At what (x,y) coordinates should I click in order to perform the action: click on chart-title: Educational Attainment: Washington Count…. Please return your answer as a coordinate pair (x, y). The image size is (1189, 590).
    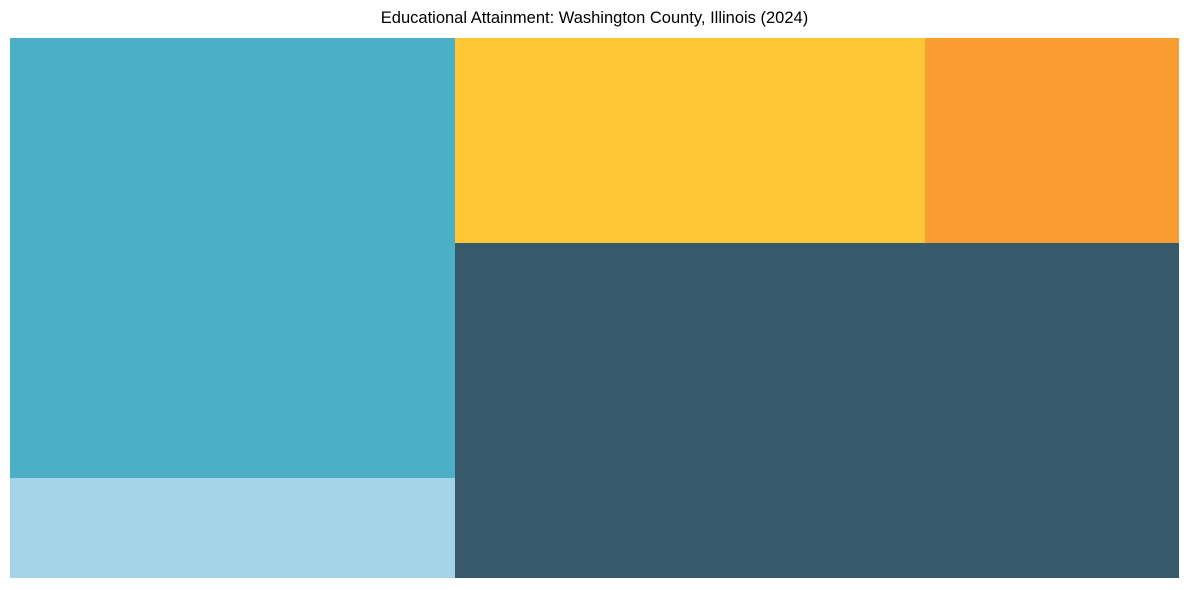
    Looking at the image, I should click on (594, 18).